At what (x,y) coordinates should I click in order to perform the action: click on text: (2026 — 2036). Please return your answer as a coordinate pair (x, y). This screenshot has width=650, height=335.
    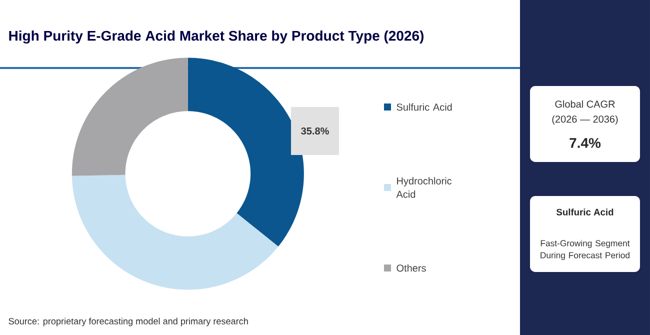
    Looking at the image, I should click on (585, 120).